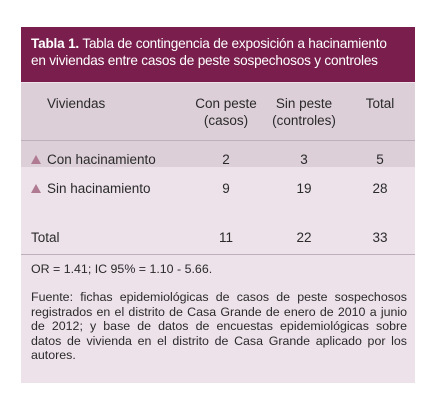 The width and height of the screenshot is (438, 408). Describe the element at coordinates (218, 254) in the screenshot. I see `footer-divider` at that location.